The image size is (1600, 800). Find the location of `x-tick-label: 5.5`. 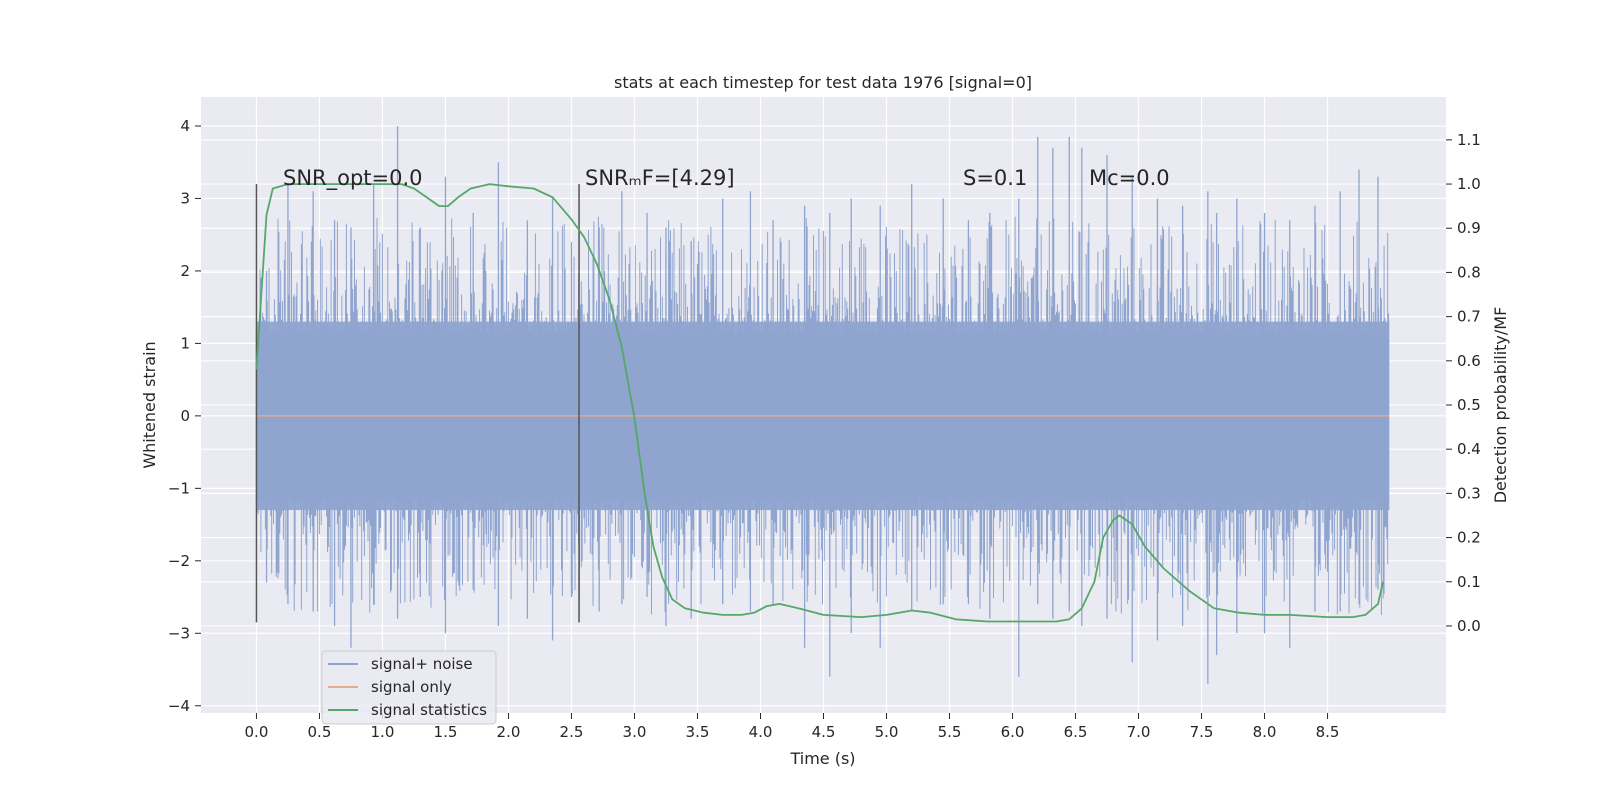

x-tick-label: 5.5 is located at coordinates (950, 732).